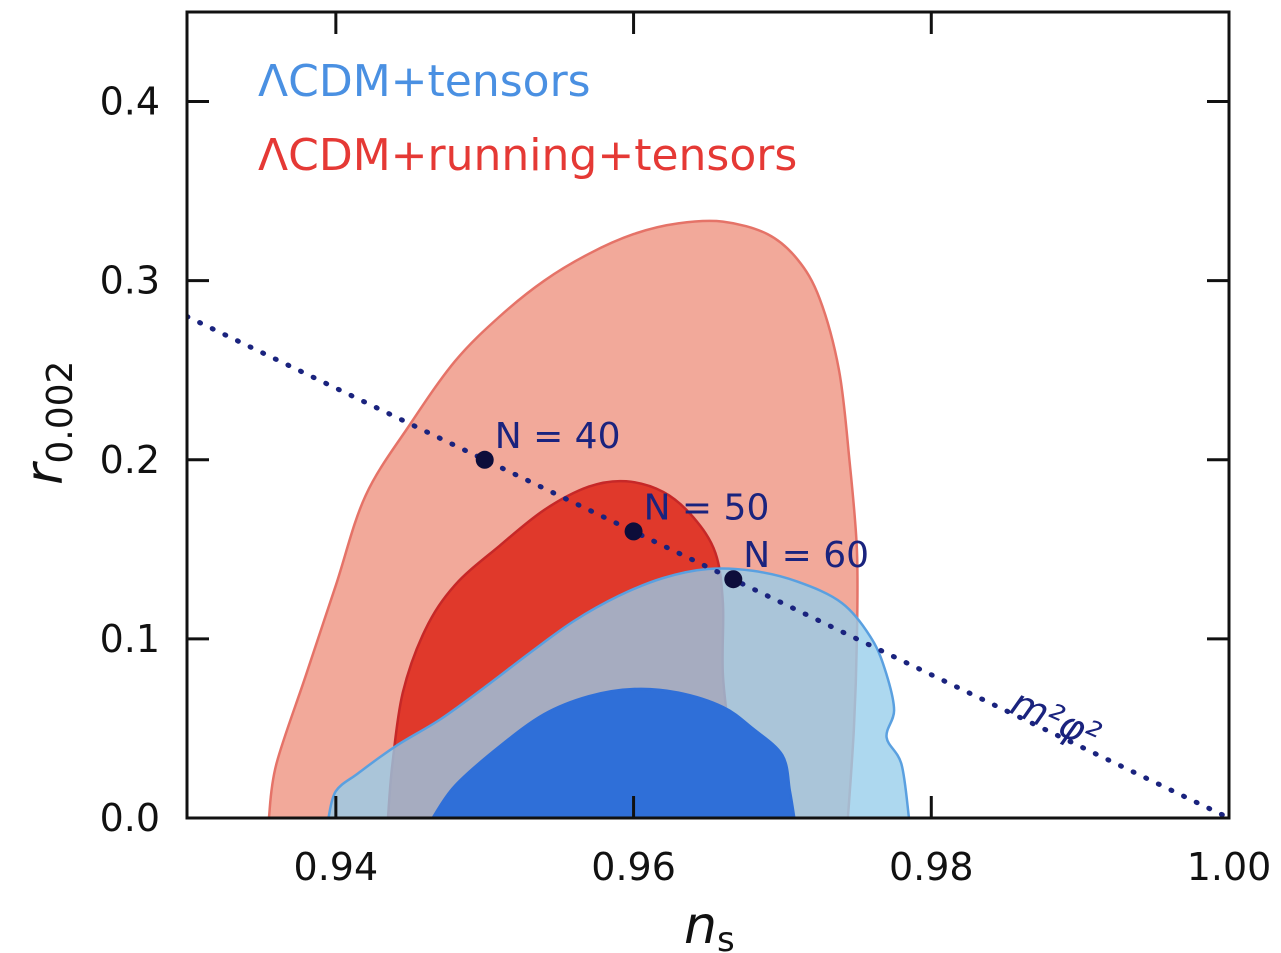  What do you see at coordinates (1229, 867) in the screenshot?
I see `x-tick-label-3: 1.00` at bounding box center [1229, 867].